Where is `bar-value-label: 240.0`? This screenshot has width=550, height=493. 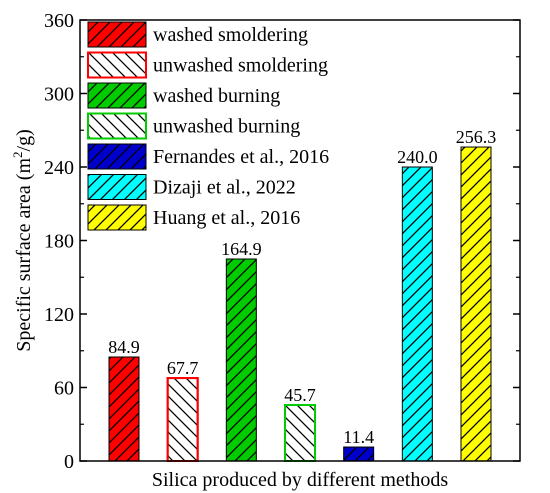 bar-value-label: 240.0 is located at coordinates (417, 157).